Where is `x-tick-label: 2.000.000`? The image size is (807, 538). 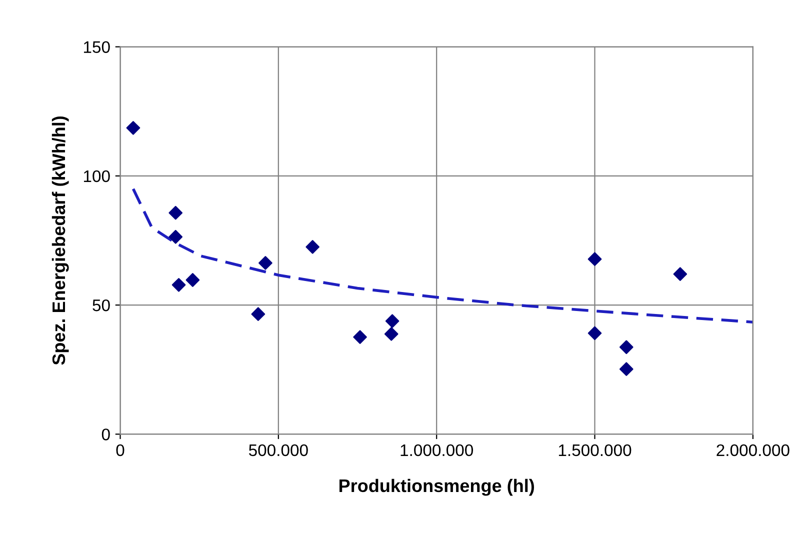
x-tick-label: 2.000.000 is located at coordinates (753, 450).